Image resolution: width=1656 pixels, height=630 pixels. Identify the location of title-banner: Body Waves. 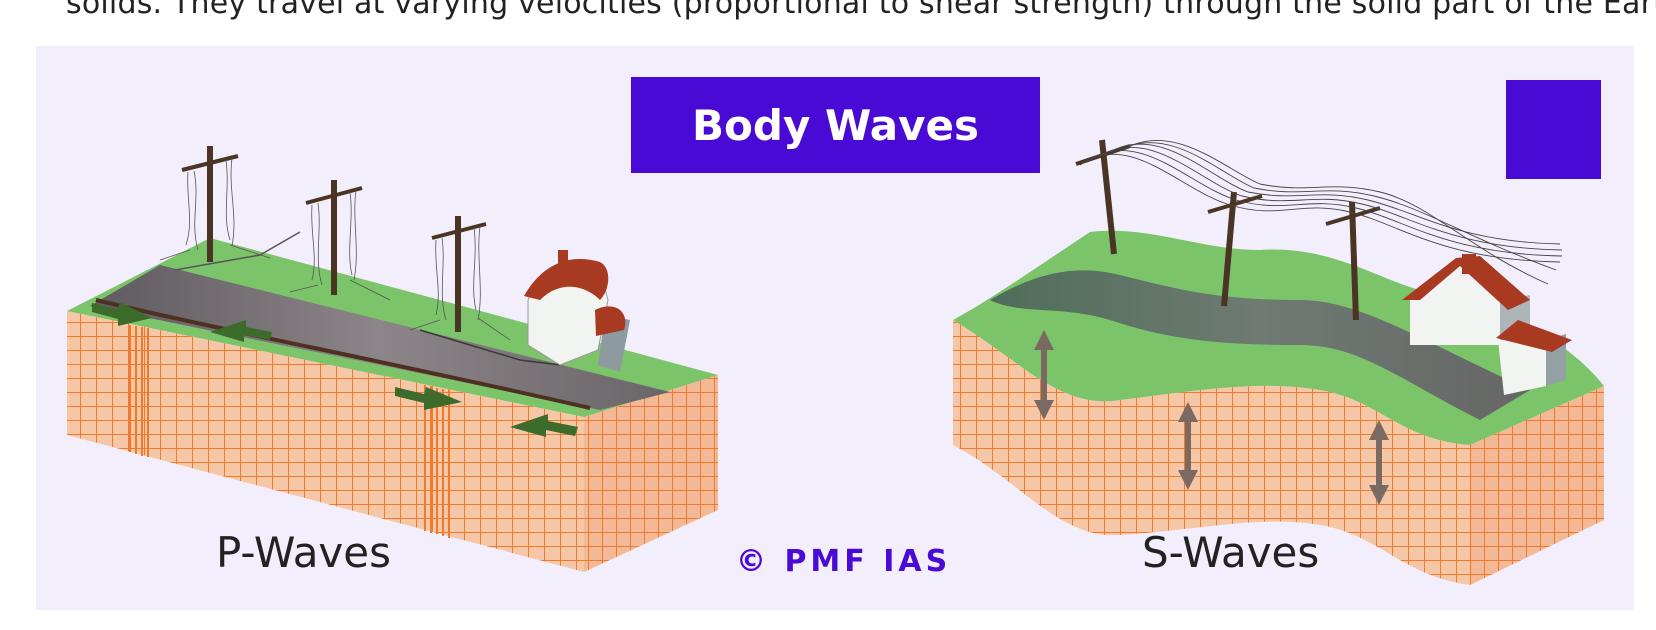
(835, 125).